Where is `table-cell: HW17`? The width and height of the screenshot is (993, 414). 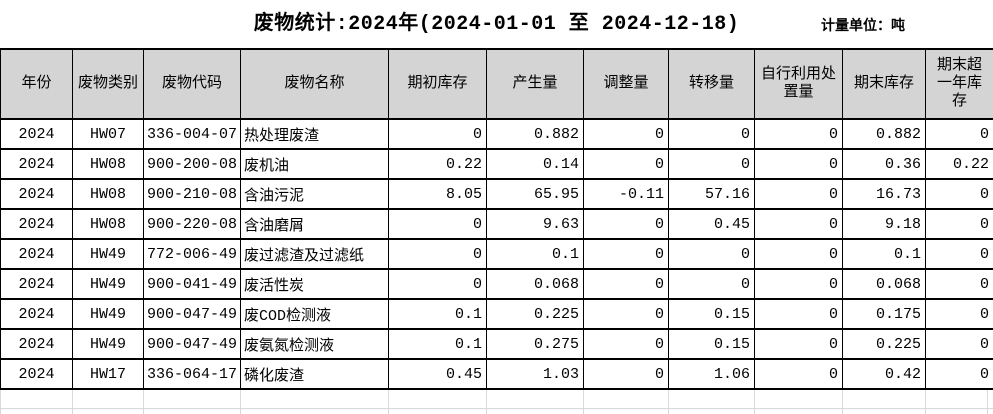
table-cell: HW17 is located at coordinates (108, 374).